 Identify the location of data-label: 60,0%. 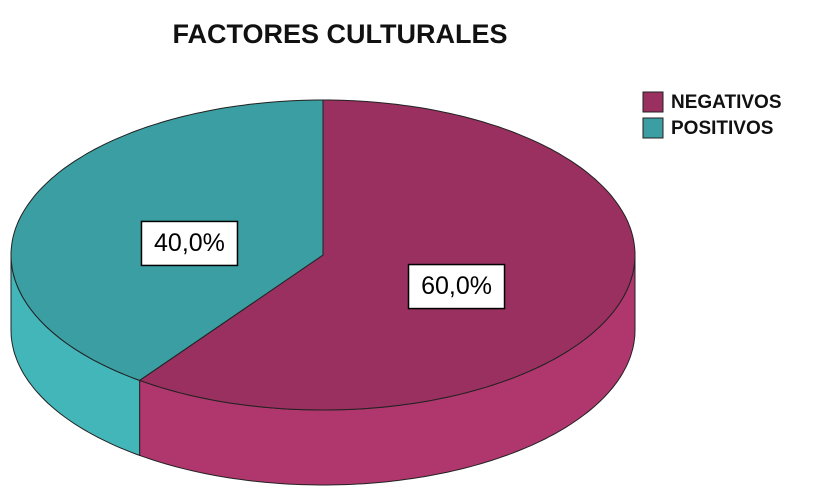
(456, 286).